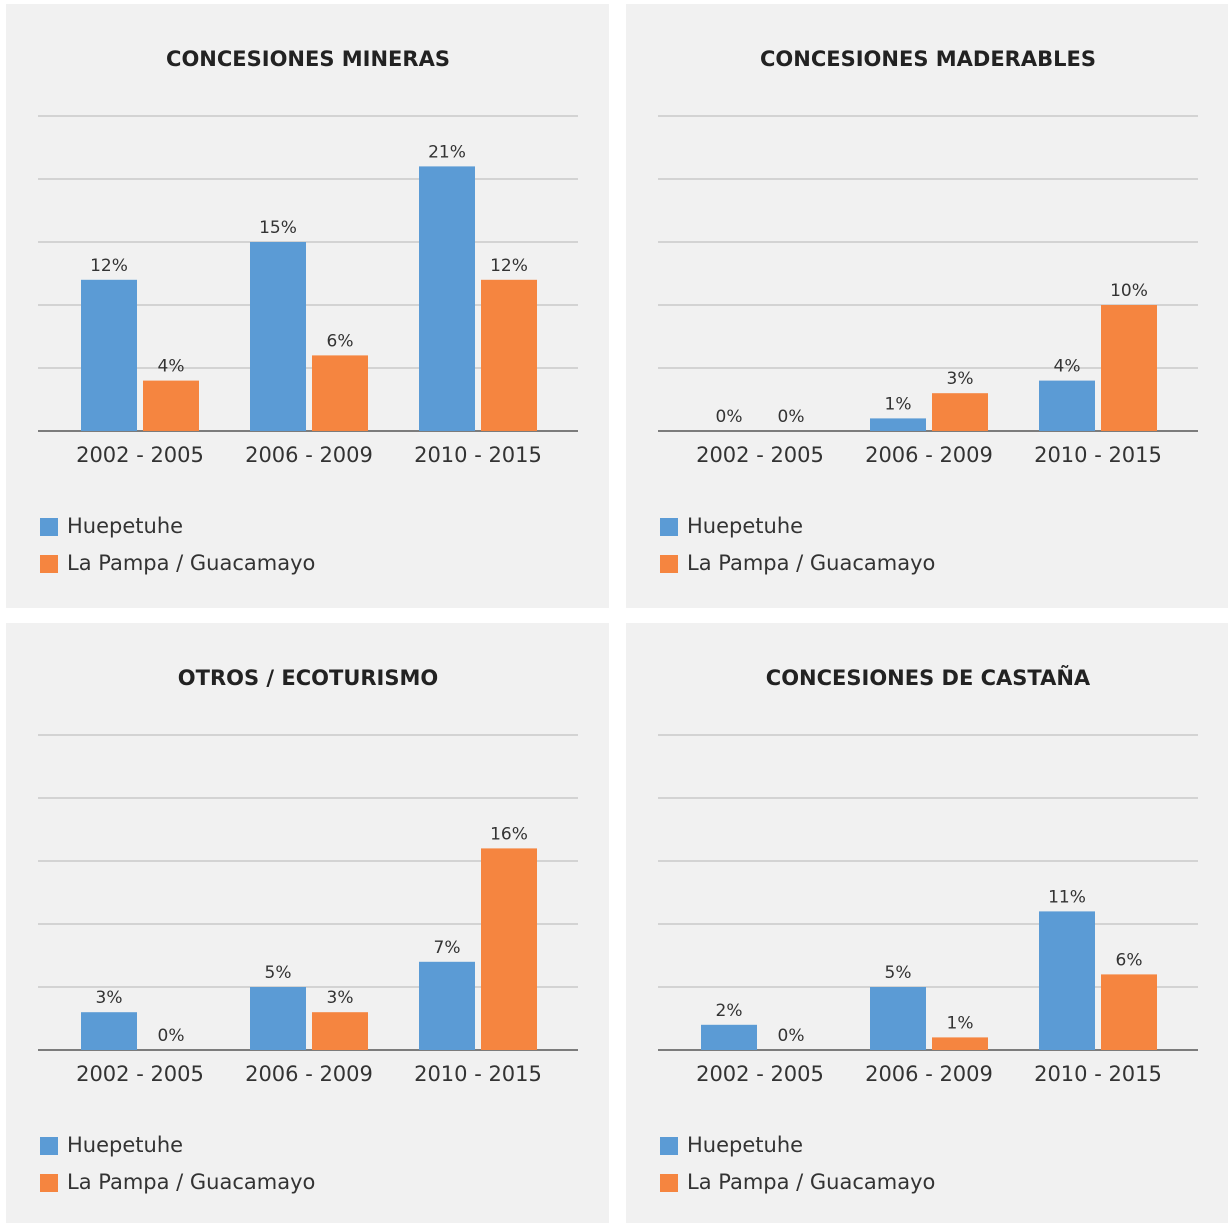  Describe the element at coordinates (308, 678) in the screenshot. I see `chart-title: OTROS / ECOTURISMO` at that location.